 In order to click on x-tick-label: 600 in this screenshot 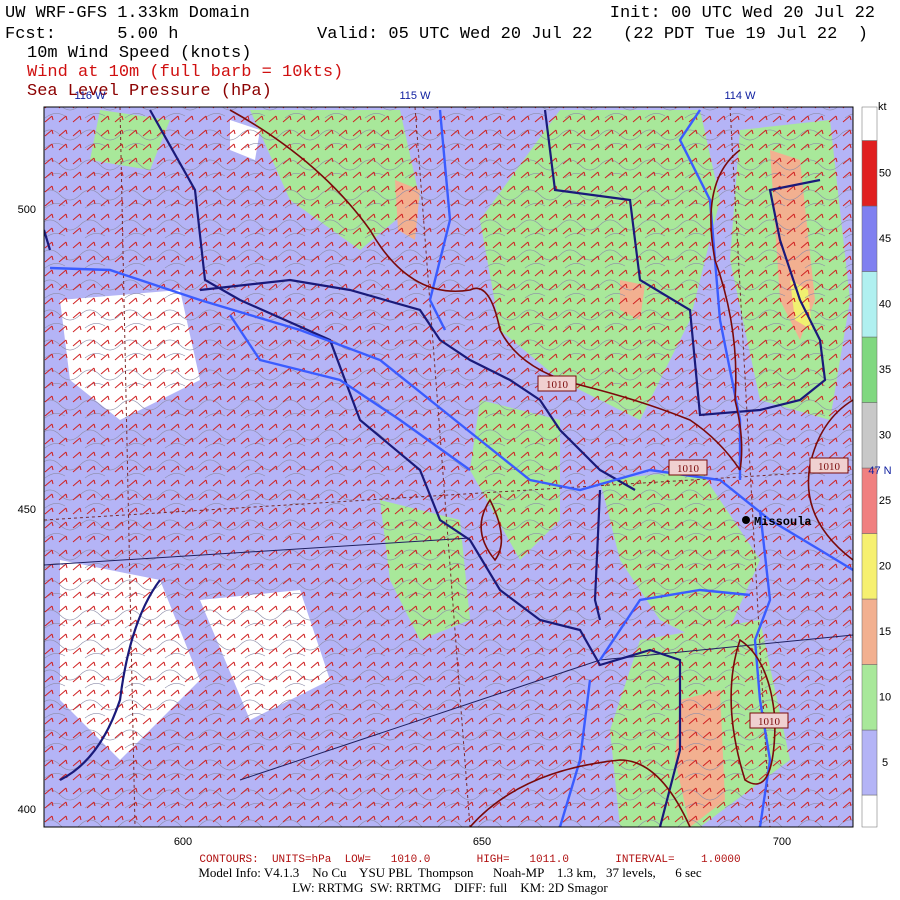, I will do `click(183, 842)`.